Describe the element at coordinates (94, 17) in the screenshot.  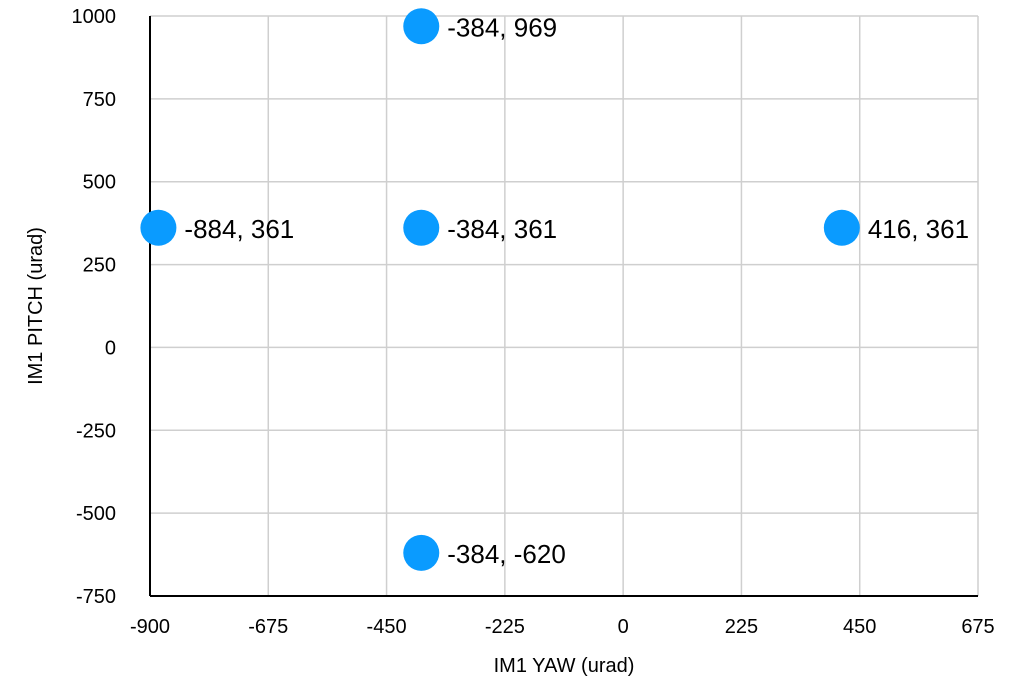
I see `y-tick-label: 1000` at that location.